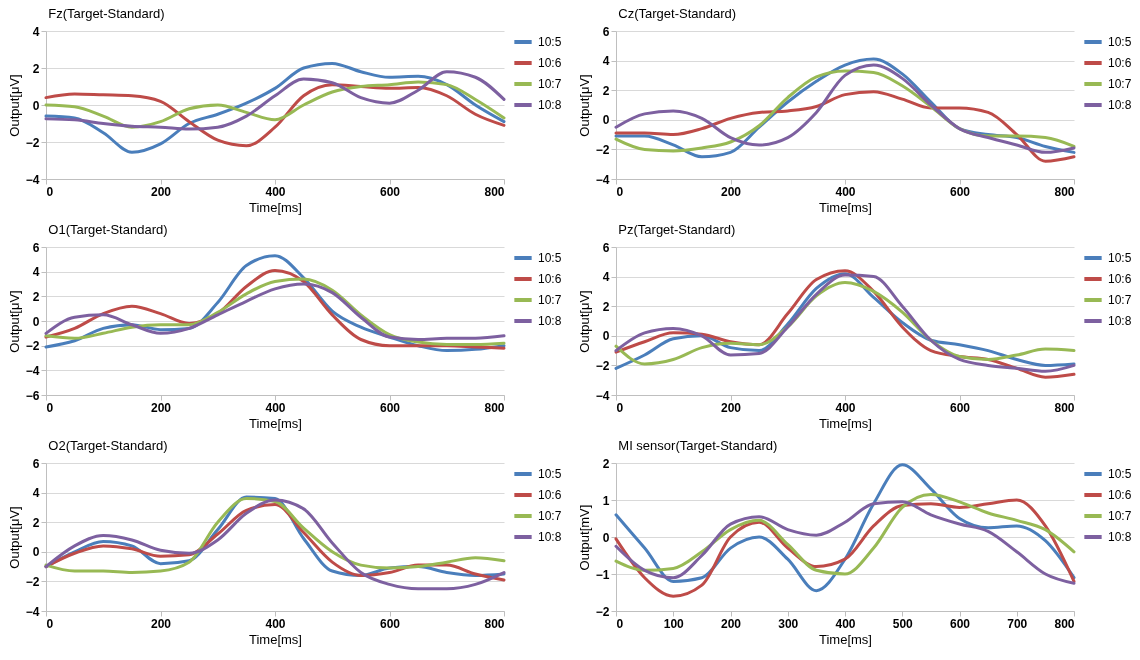 Image resolution: width=1140 pixels, height=660 pixels. What do you see at coordinates (606, 247) in the screenshot?
I see `y-tick-label: 6` at bounding box center [606, 247].